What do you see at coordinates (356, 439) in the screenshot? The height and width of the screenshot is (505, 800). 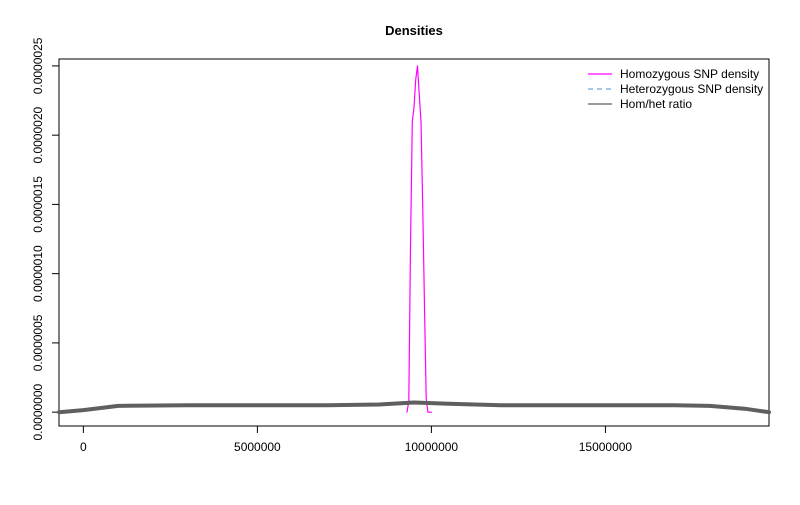 I see `x-axis: 0 5000000 10000000 15000000` at bounding box center [356, 439].